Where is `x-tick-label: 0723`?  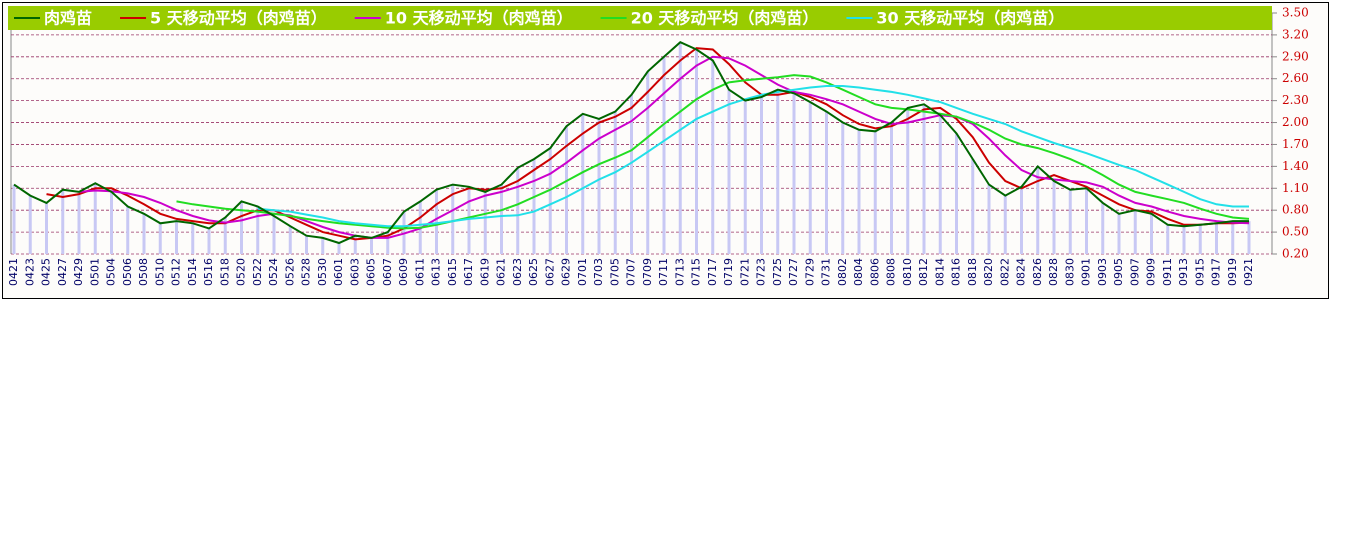
x-tick-label: 0723 is located at coordinates (761, 272).